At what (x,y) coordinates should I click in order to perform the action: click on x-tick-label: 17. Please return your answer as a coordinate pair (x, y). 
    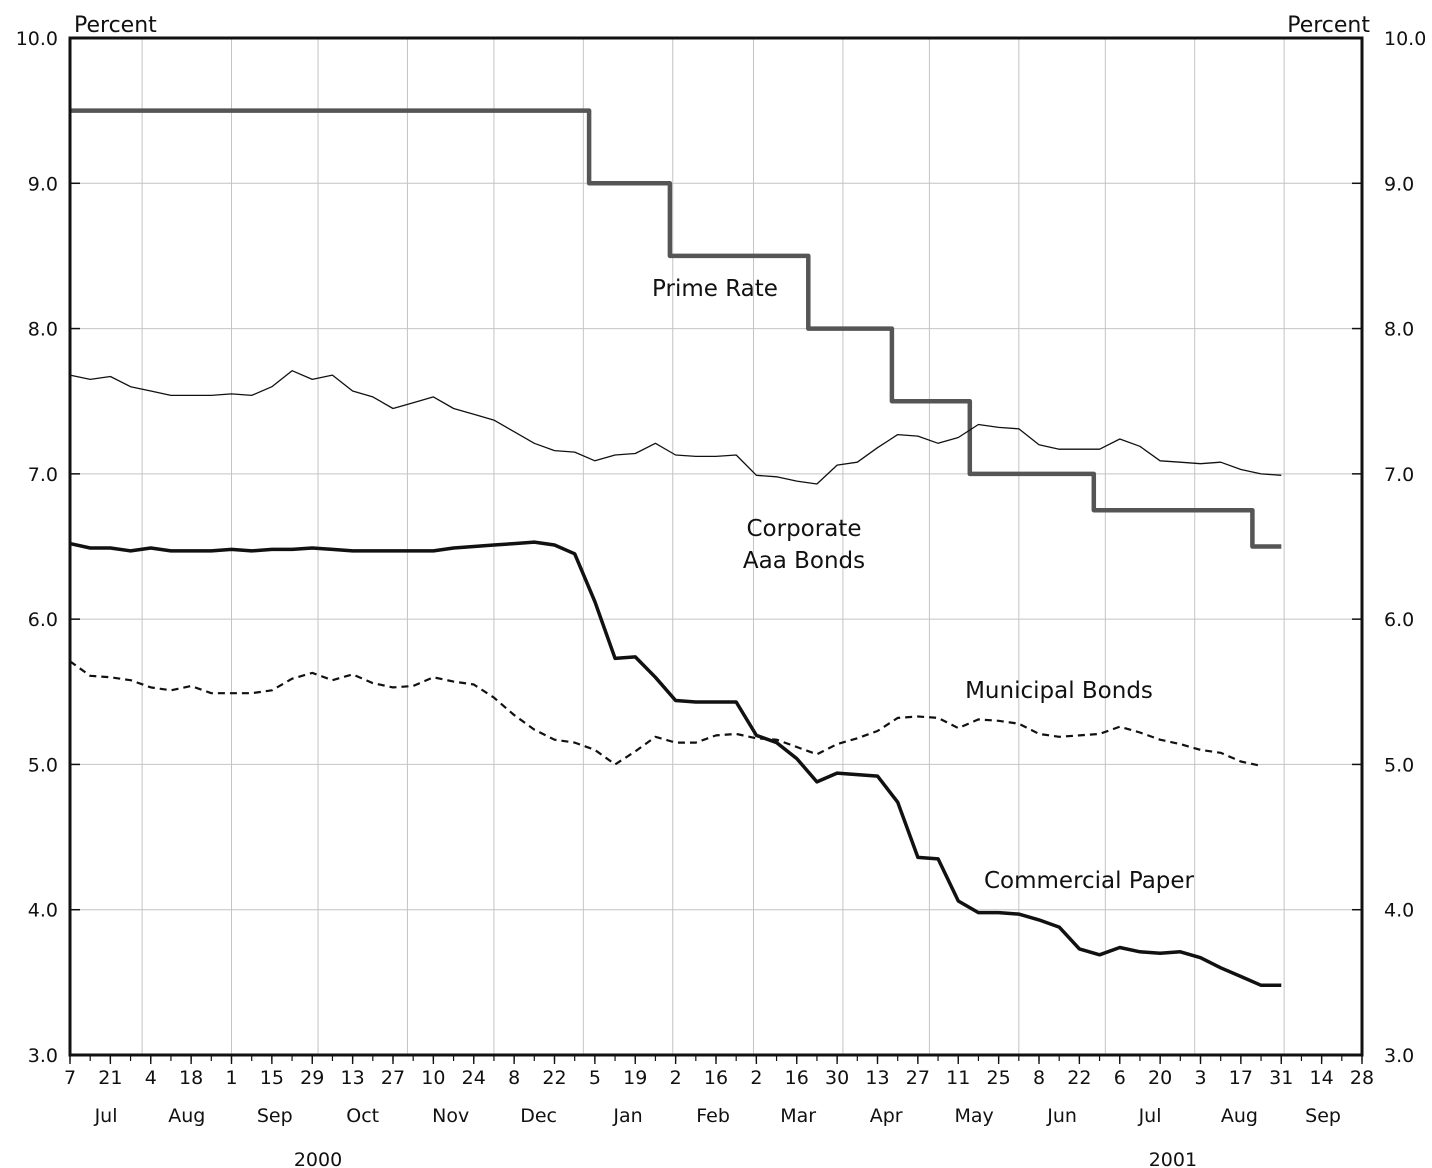
    Looking at the image, I should click on (1241, 1078).